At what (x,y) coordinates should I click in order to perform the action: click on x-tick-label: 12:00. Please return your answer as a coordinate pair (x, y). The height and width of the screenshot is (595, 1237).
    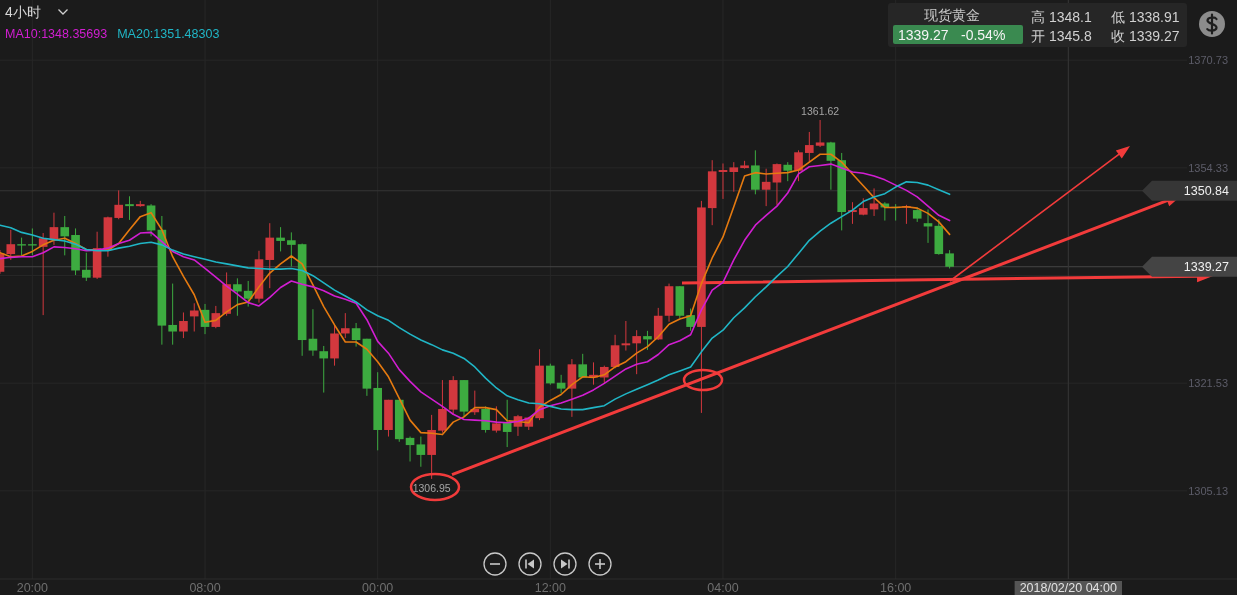
    Looking at the image, I should click on (550, 588).